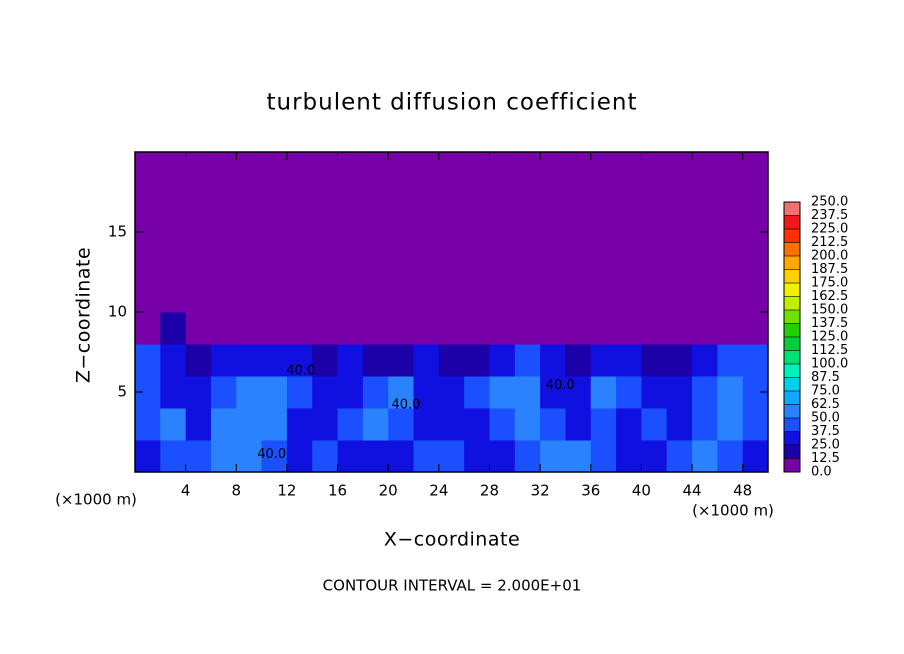  Describe the element at coordinates (829, 364) in the screenshot. I see `colorbar-label: 100.0` at that location.